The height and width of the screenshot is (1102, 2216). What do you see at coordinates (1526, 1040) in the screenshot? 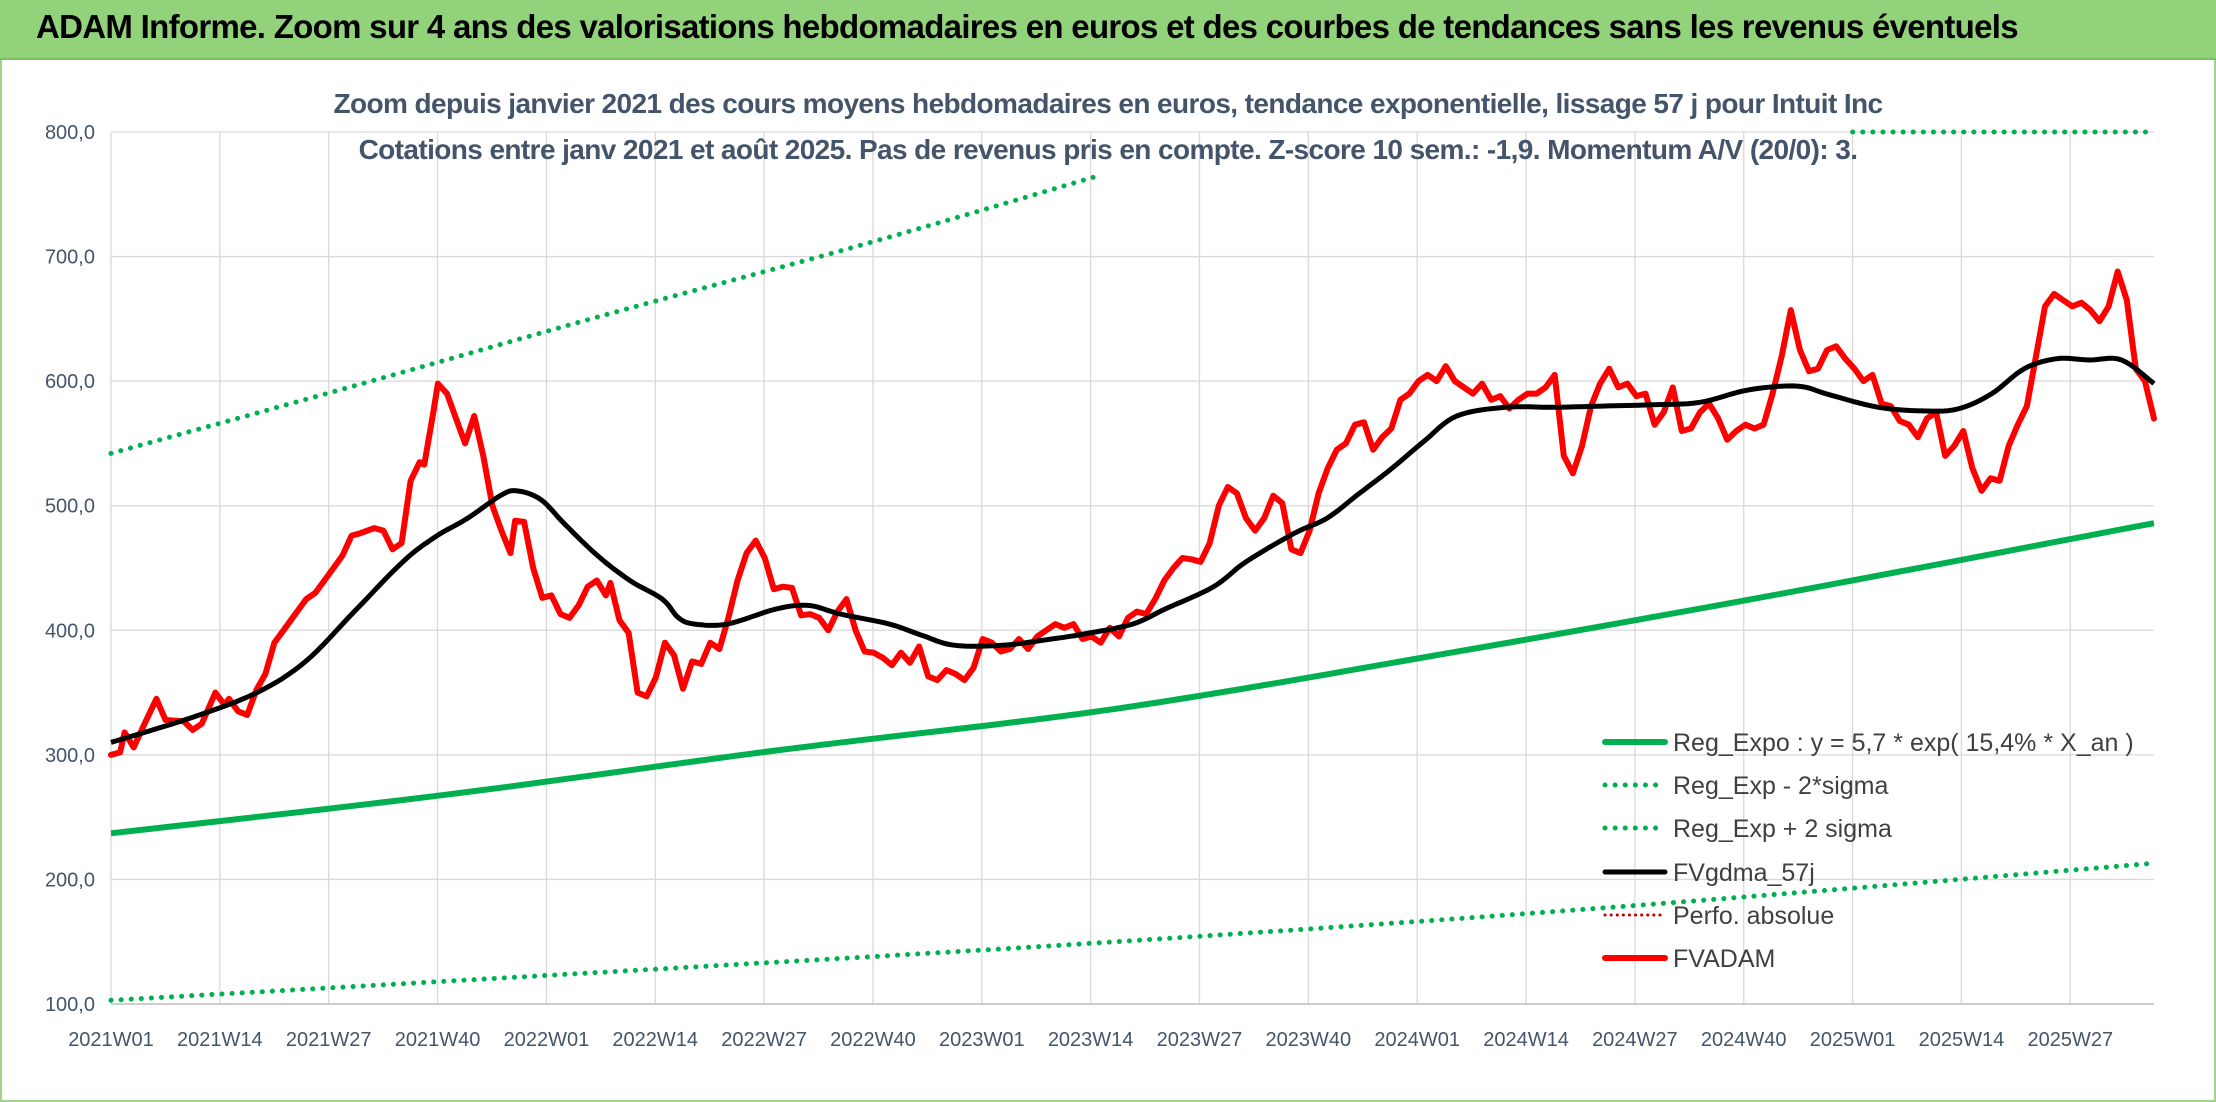
I see `x-tick-label: 2024W14` at bounding box center [1526, 1040].